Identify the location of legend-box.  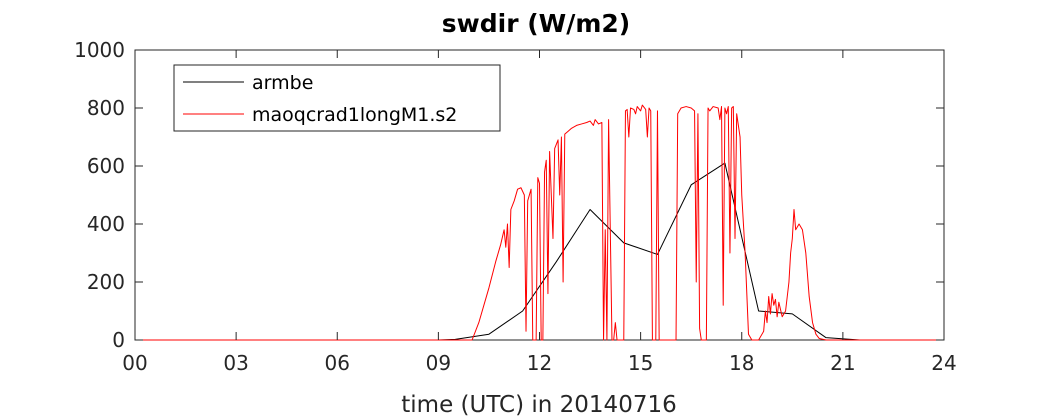
(337, 98).